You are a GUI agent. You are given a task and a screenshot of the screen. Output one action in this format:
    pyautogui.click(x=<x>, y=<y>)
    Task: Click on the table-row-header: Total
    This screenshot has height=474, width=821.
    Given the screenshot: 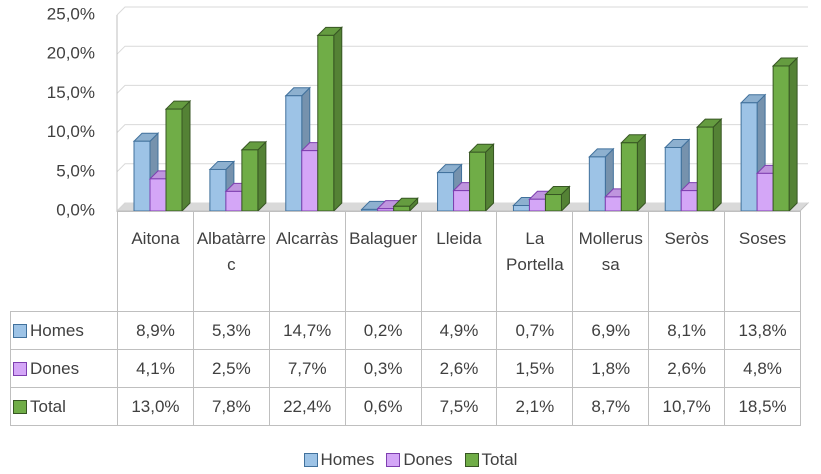 What is the action you would take?
    pyautogui.click(x=64, y=406)
    